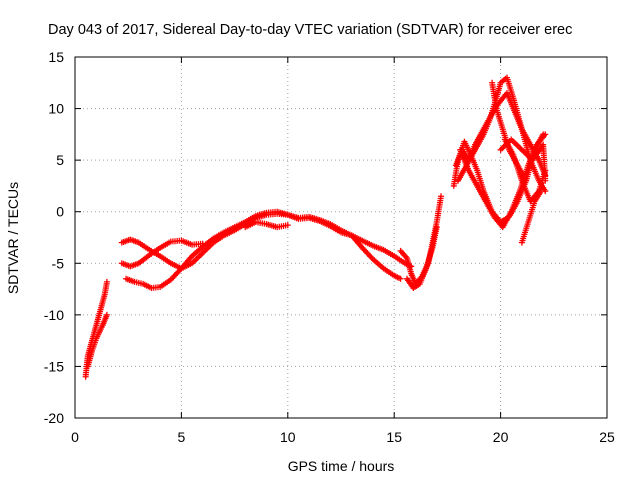 This screenshot has width=640, height=480. What do you see at coordinates (523, 160) in the screenshot?
I see `series-track-n` at bounding box center [523, 160].